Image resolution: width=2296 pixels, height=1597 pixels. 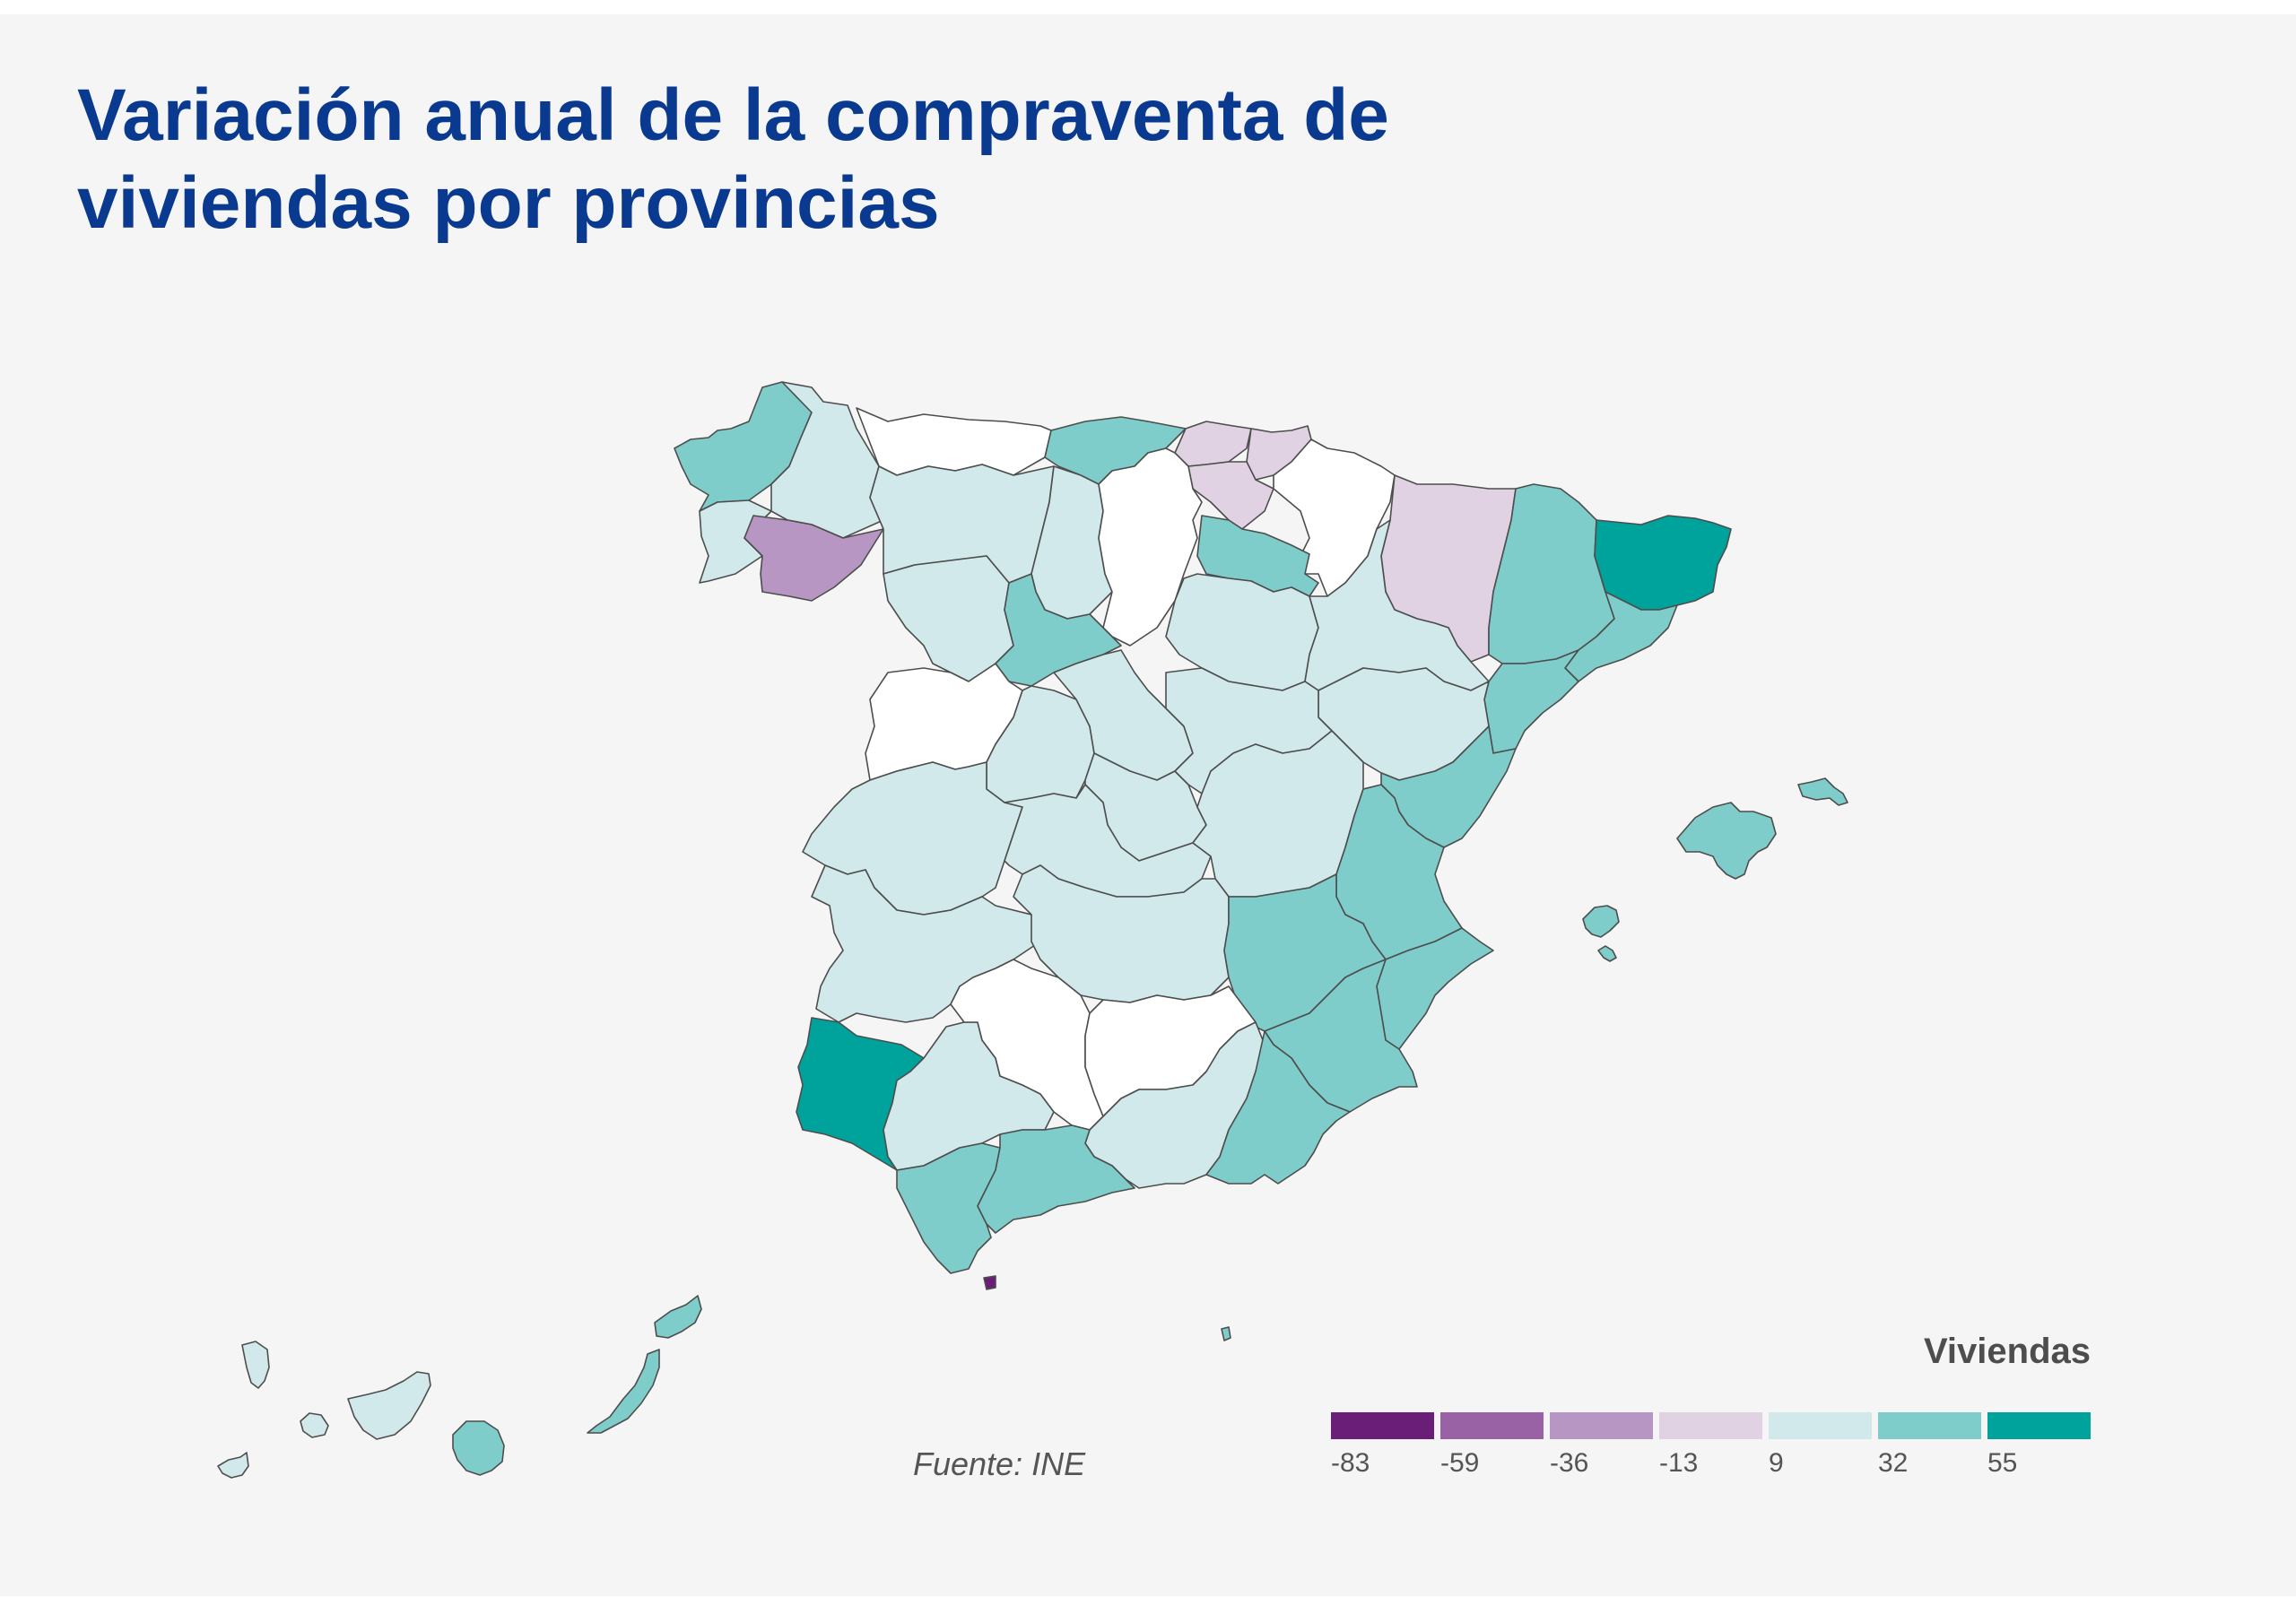 What do you see at coordinates (2007, 1351) in the screenshot?
I see `legend-title: Viviendas` at bounding box center [2007, 1351].